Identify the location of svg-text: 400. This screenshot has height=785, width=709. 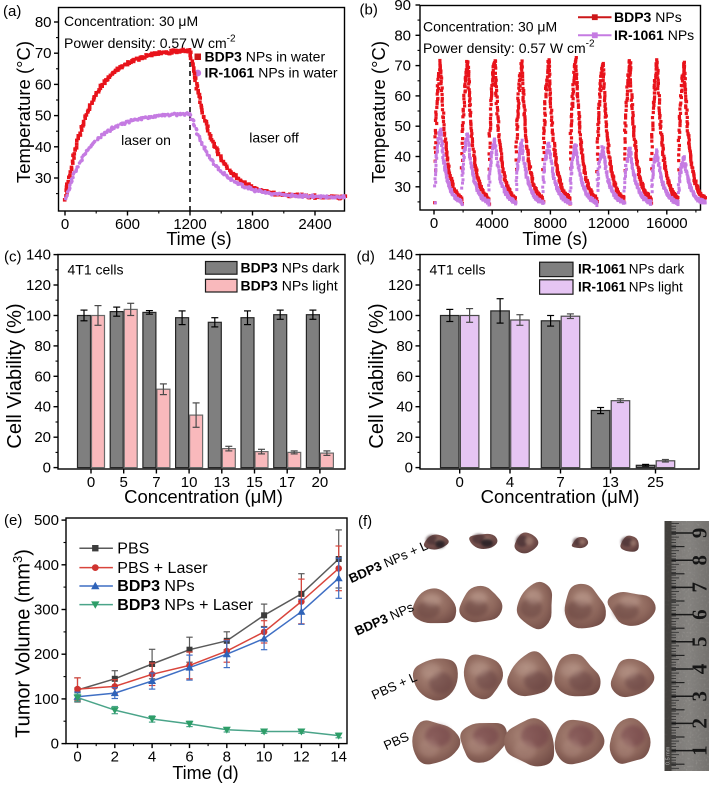
(46, 565).